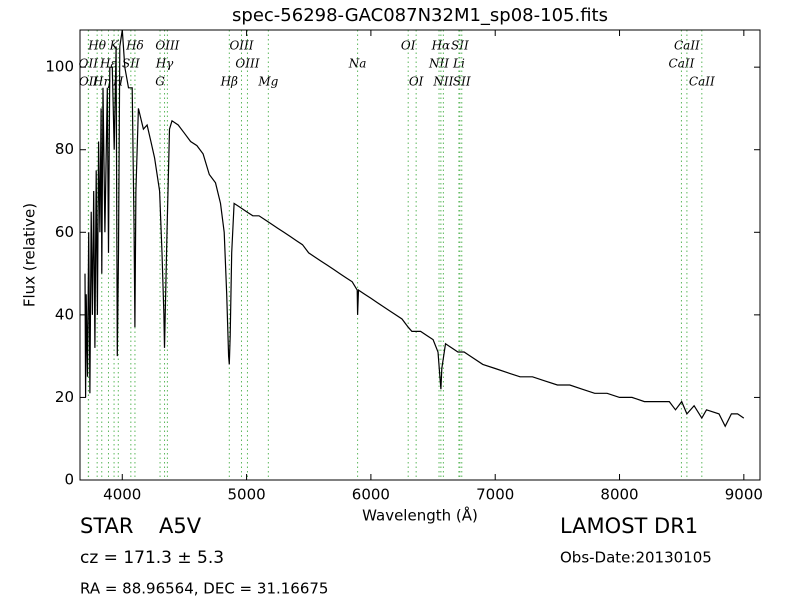 The width and height of the screenshot is (800, 600). Describe the element at coordinates (64, 149) in the screenshot. I see `y-tick-label: 80` at that location.